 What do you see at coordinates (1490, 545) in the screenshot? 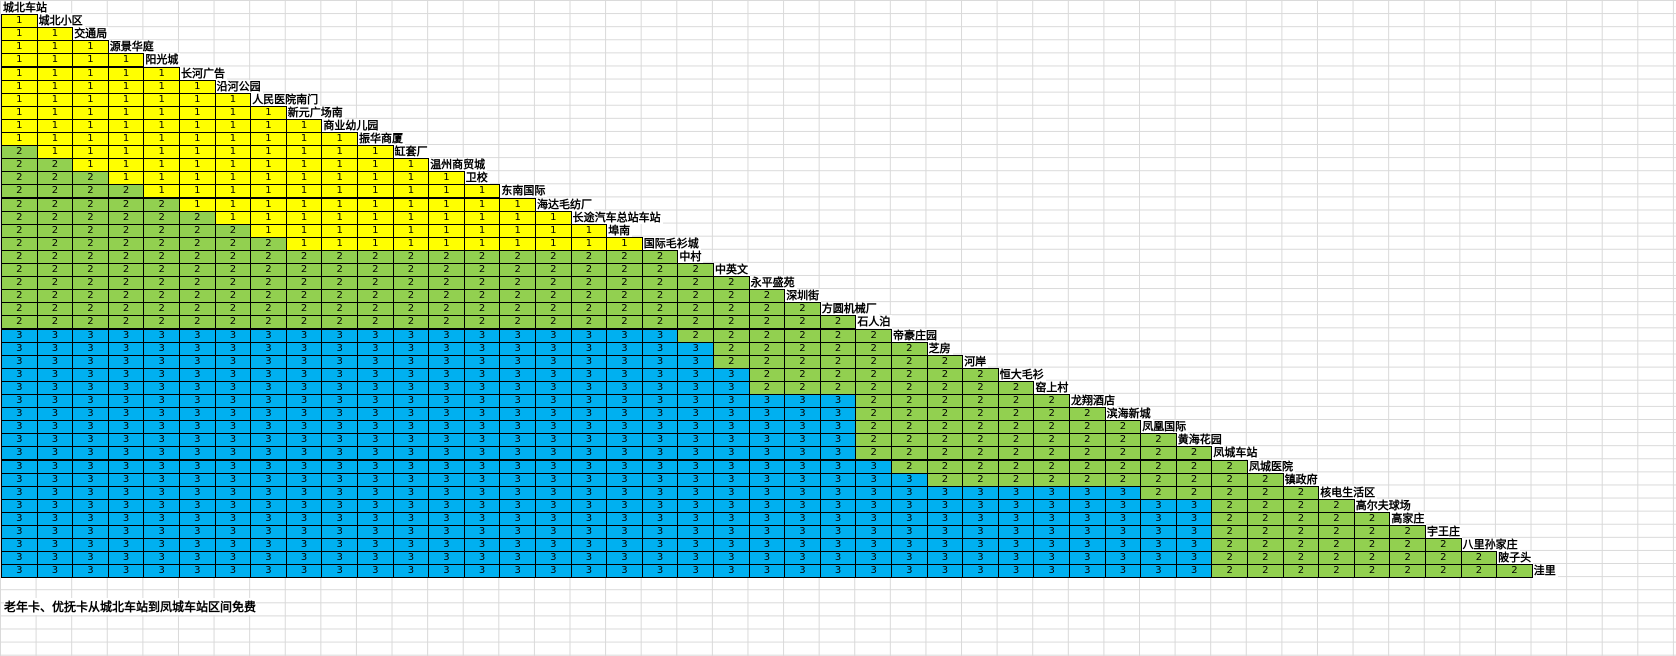
I see `station-label: 八里孙家庄` at bounding box center [1490, 545].